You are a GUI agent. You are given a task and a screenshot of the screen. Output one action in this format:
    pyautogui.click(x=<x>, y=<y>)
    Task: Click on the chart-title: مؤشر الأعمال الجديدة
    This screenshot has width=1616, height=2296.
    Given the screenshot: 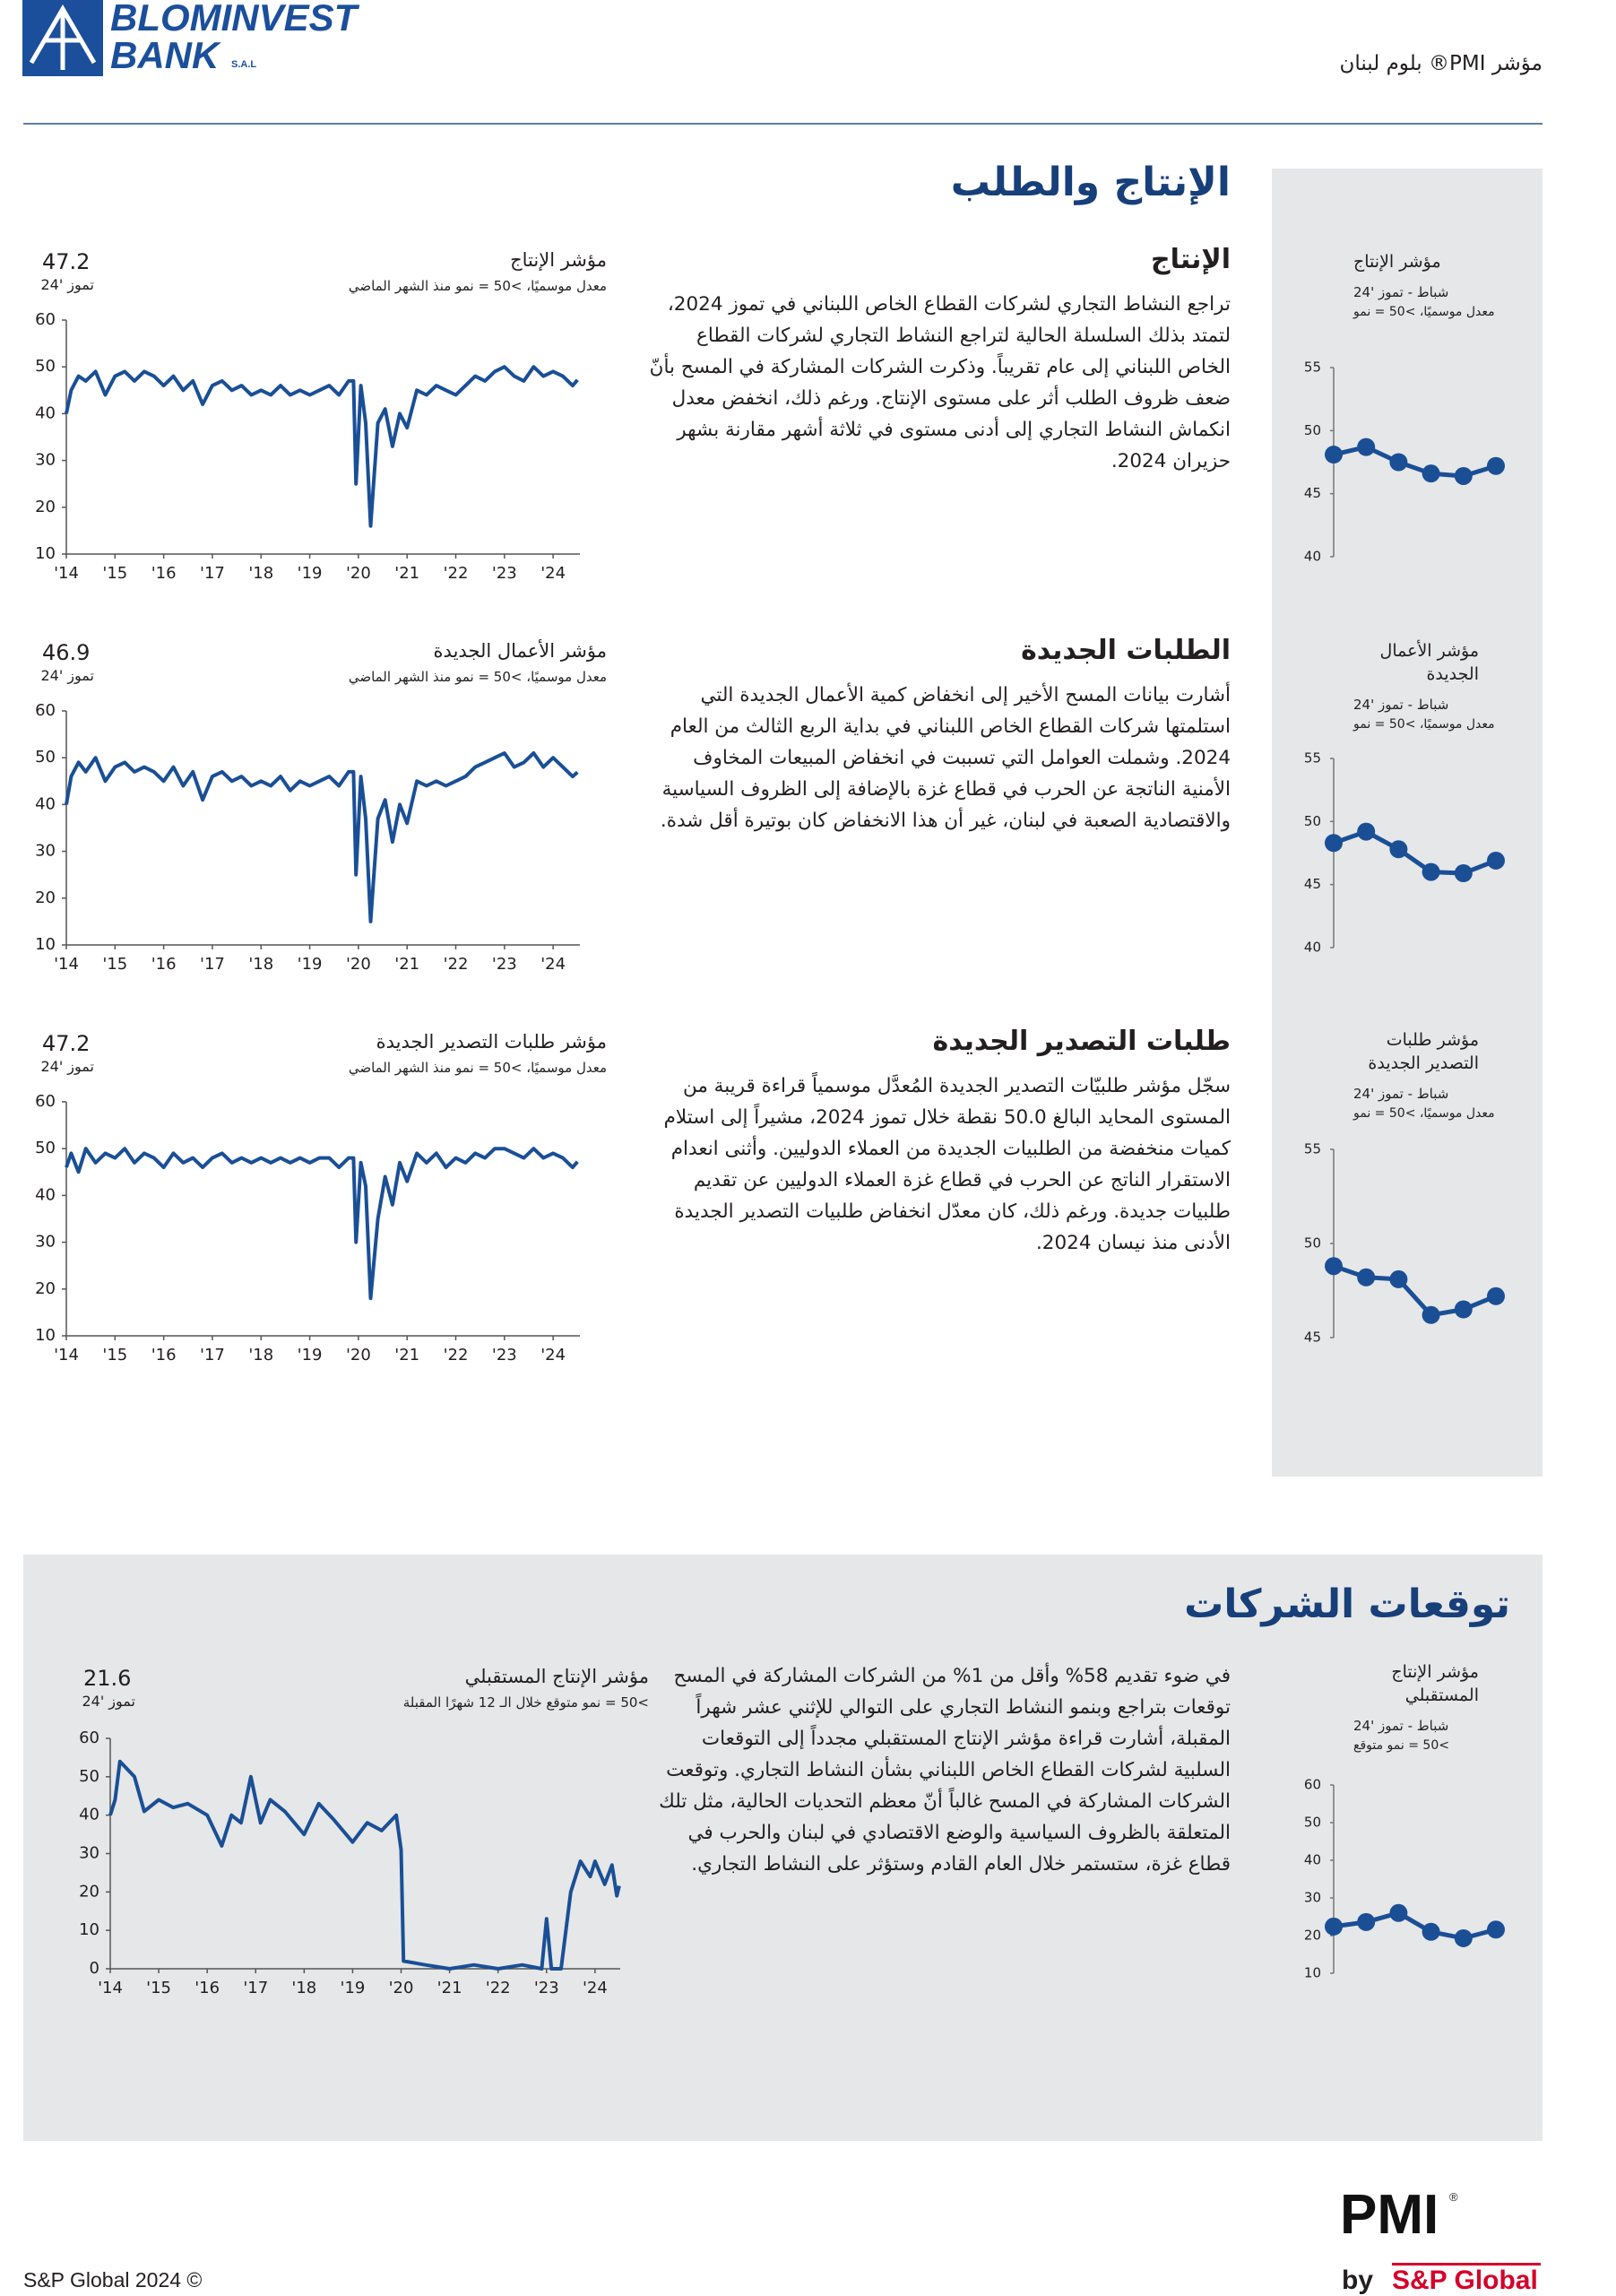 What is the action you would take?
    pyautogui.click(x=520, y=651)
    